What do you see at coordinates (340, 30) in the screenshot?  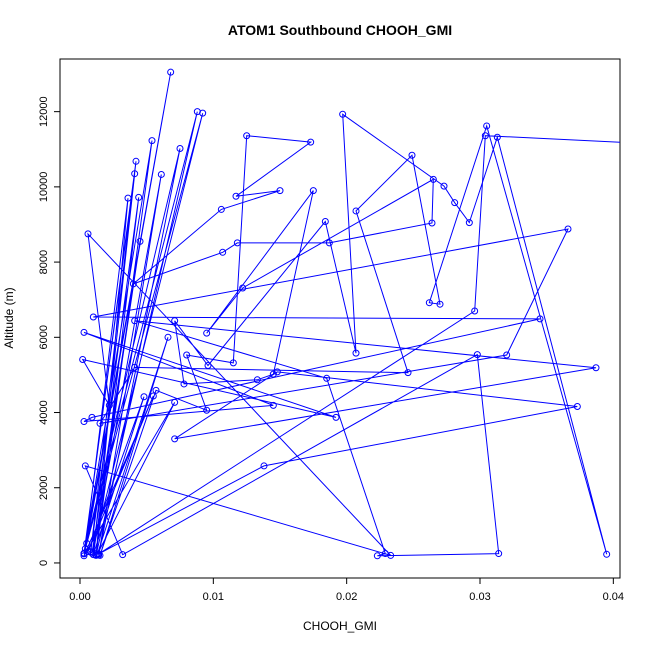 I see `chart-title: ATOM1 Southbound CHOOH_GMI` at bounding box center [340, 30].